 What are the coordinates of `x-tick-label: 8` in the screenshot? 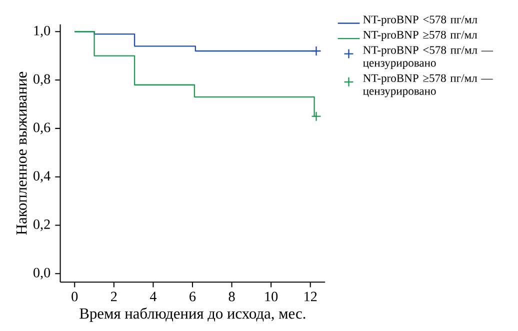 It's located at (231, 297).